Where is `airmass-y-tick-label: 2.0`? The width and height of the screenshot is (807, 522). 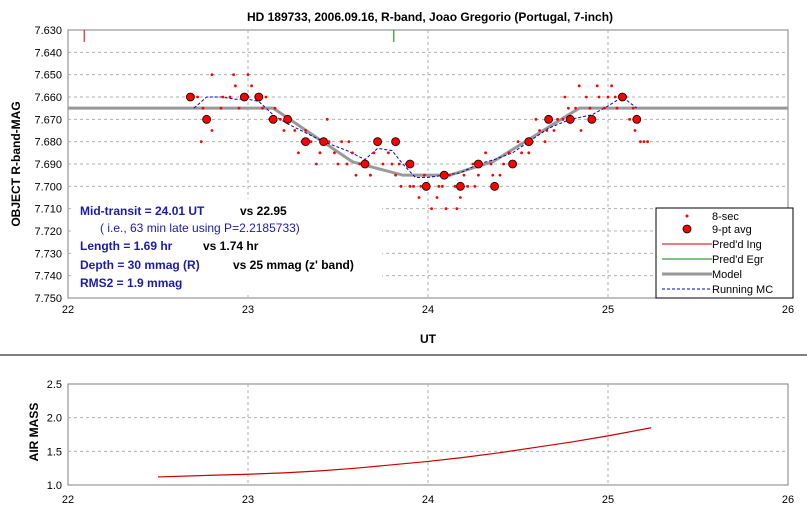 airmass-y-tick-label: 2.0 is located at coordinates (54, 419).